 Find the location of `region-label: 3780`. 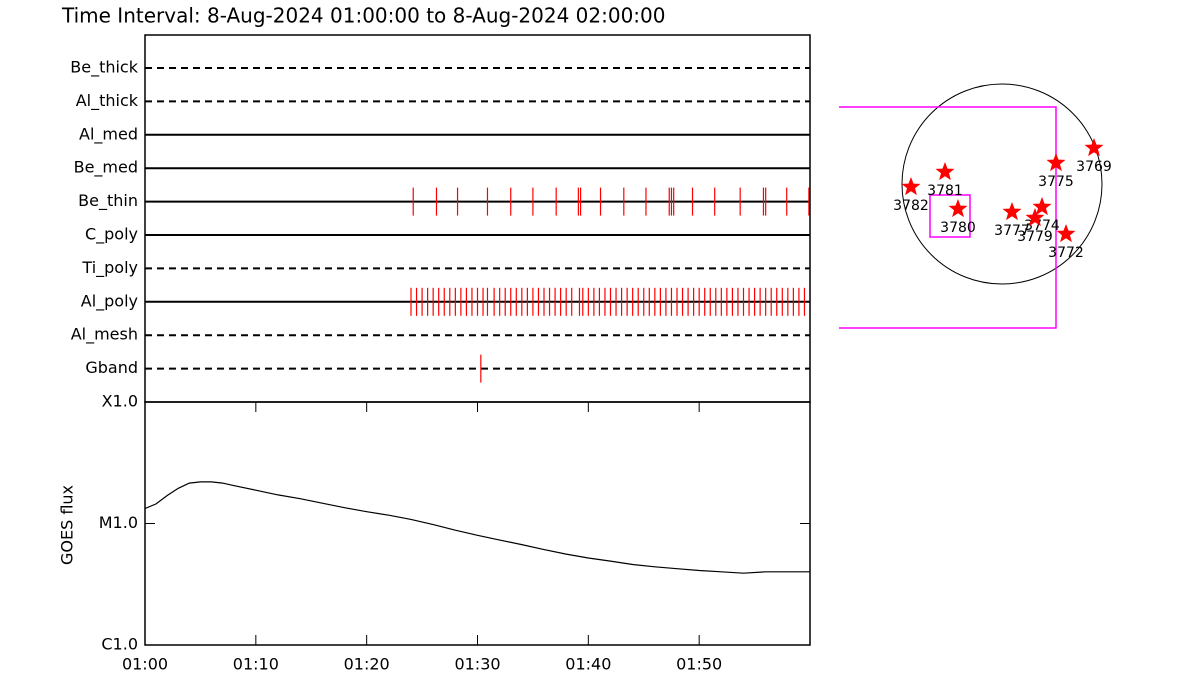

region-label: 3780 is located at coordinates (958, 228).